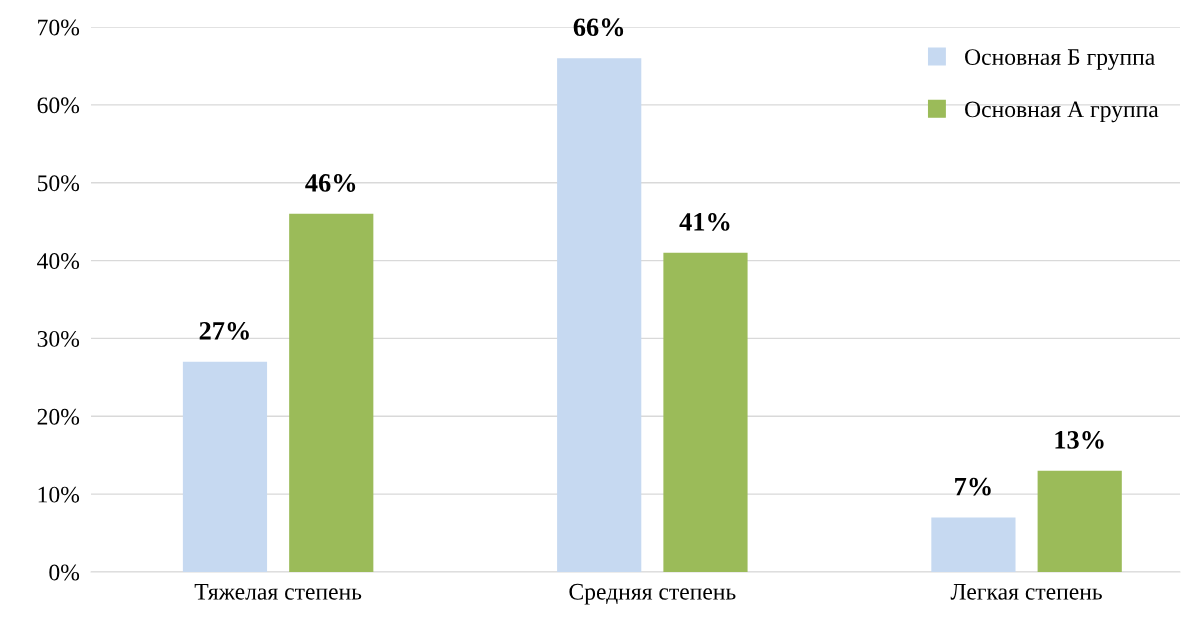 Image resolution: width=1202 pixels, height=619 pixels. What do you see at coordinates (1079, 439) in the screenshot?
I see `data-label: 13%` at bounding box center [1079, 439].